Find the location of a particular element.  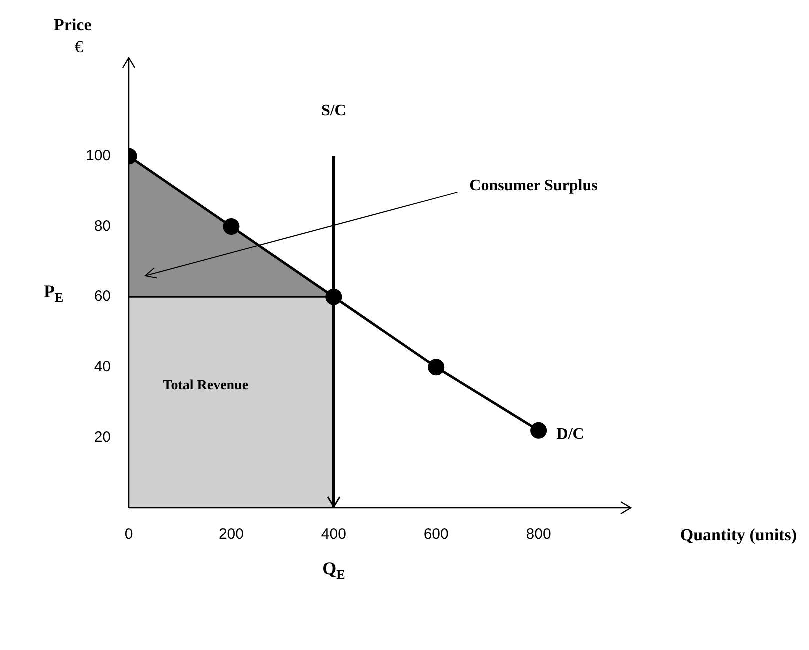

x-tick-label: 800 is located at coordinates (539, 535).